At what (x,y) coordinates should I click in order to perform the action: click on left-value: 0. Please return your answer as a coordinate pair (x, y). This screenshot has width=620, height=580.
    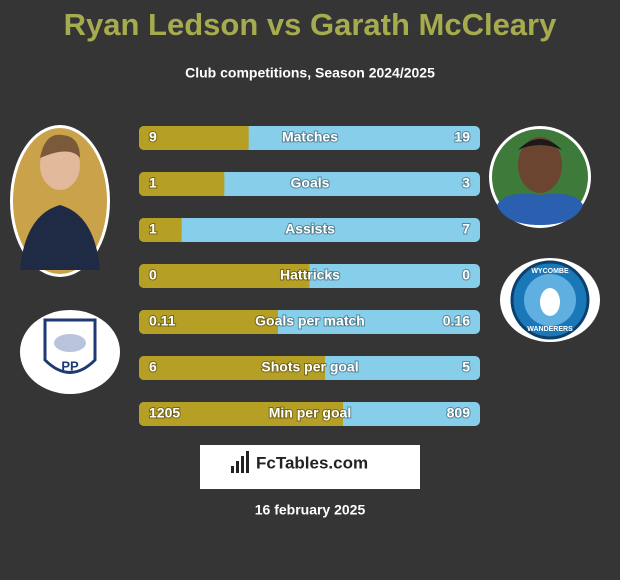
    Looking at the image, I should click on (153, 275).